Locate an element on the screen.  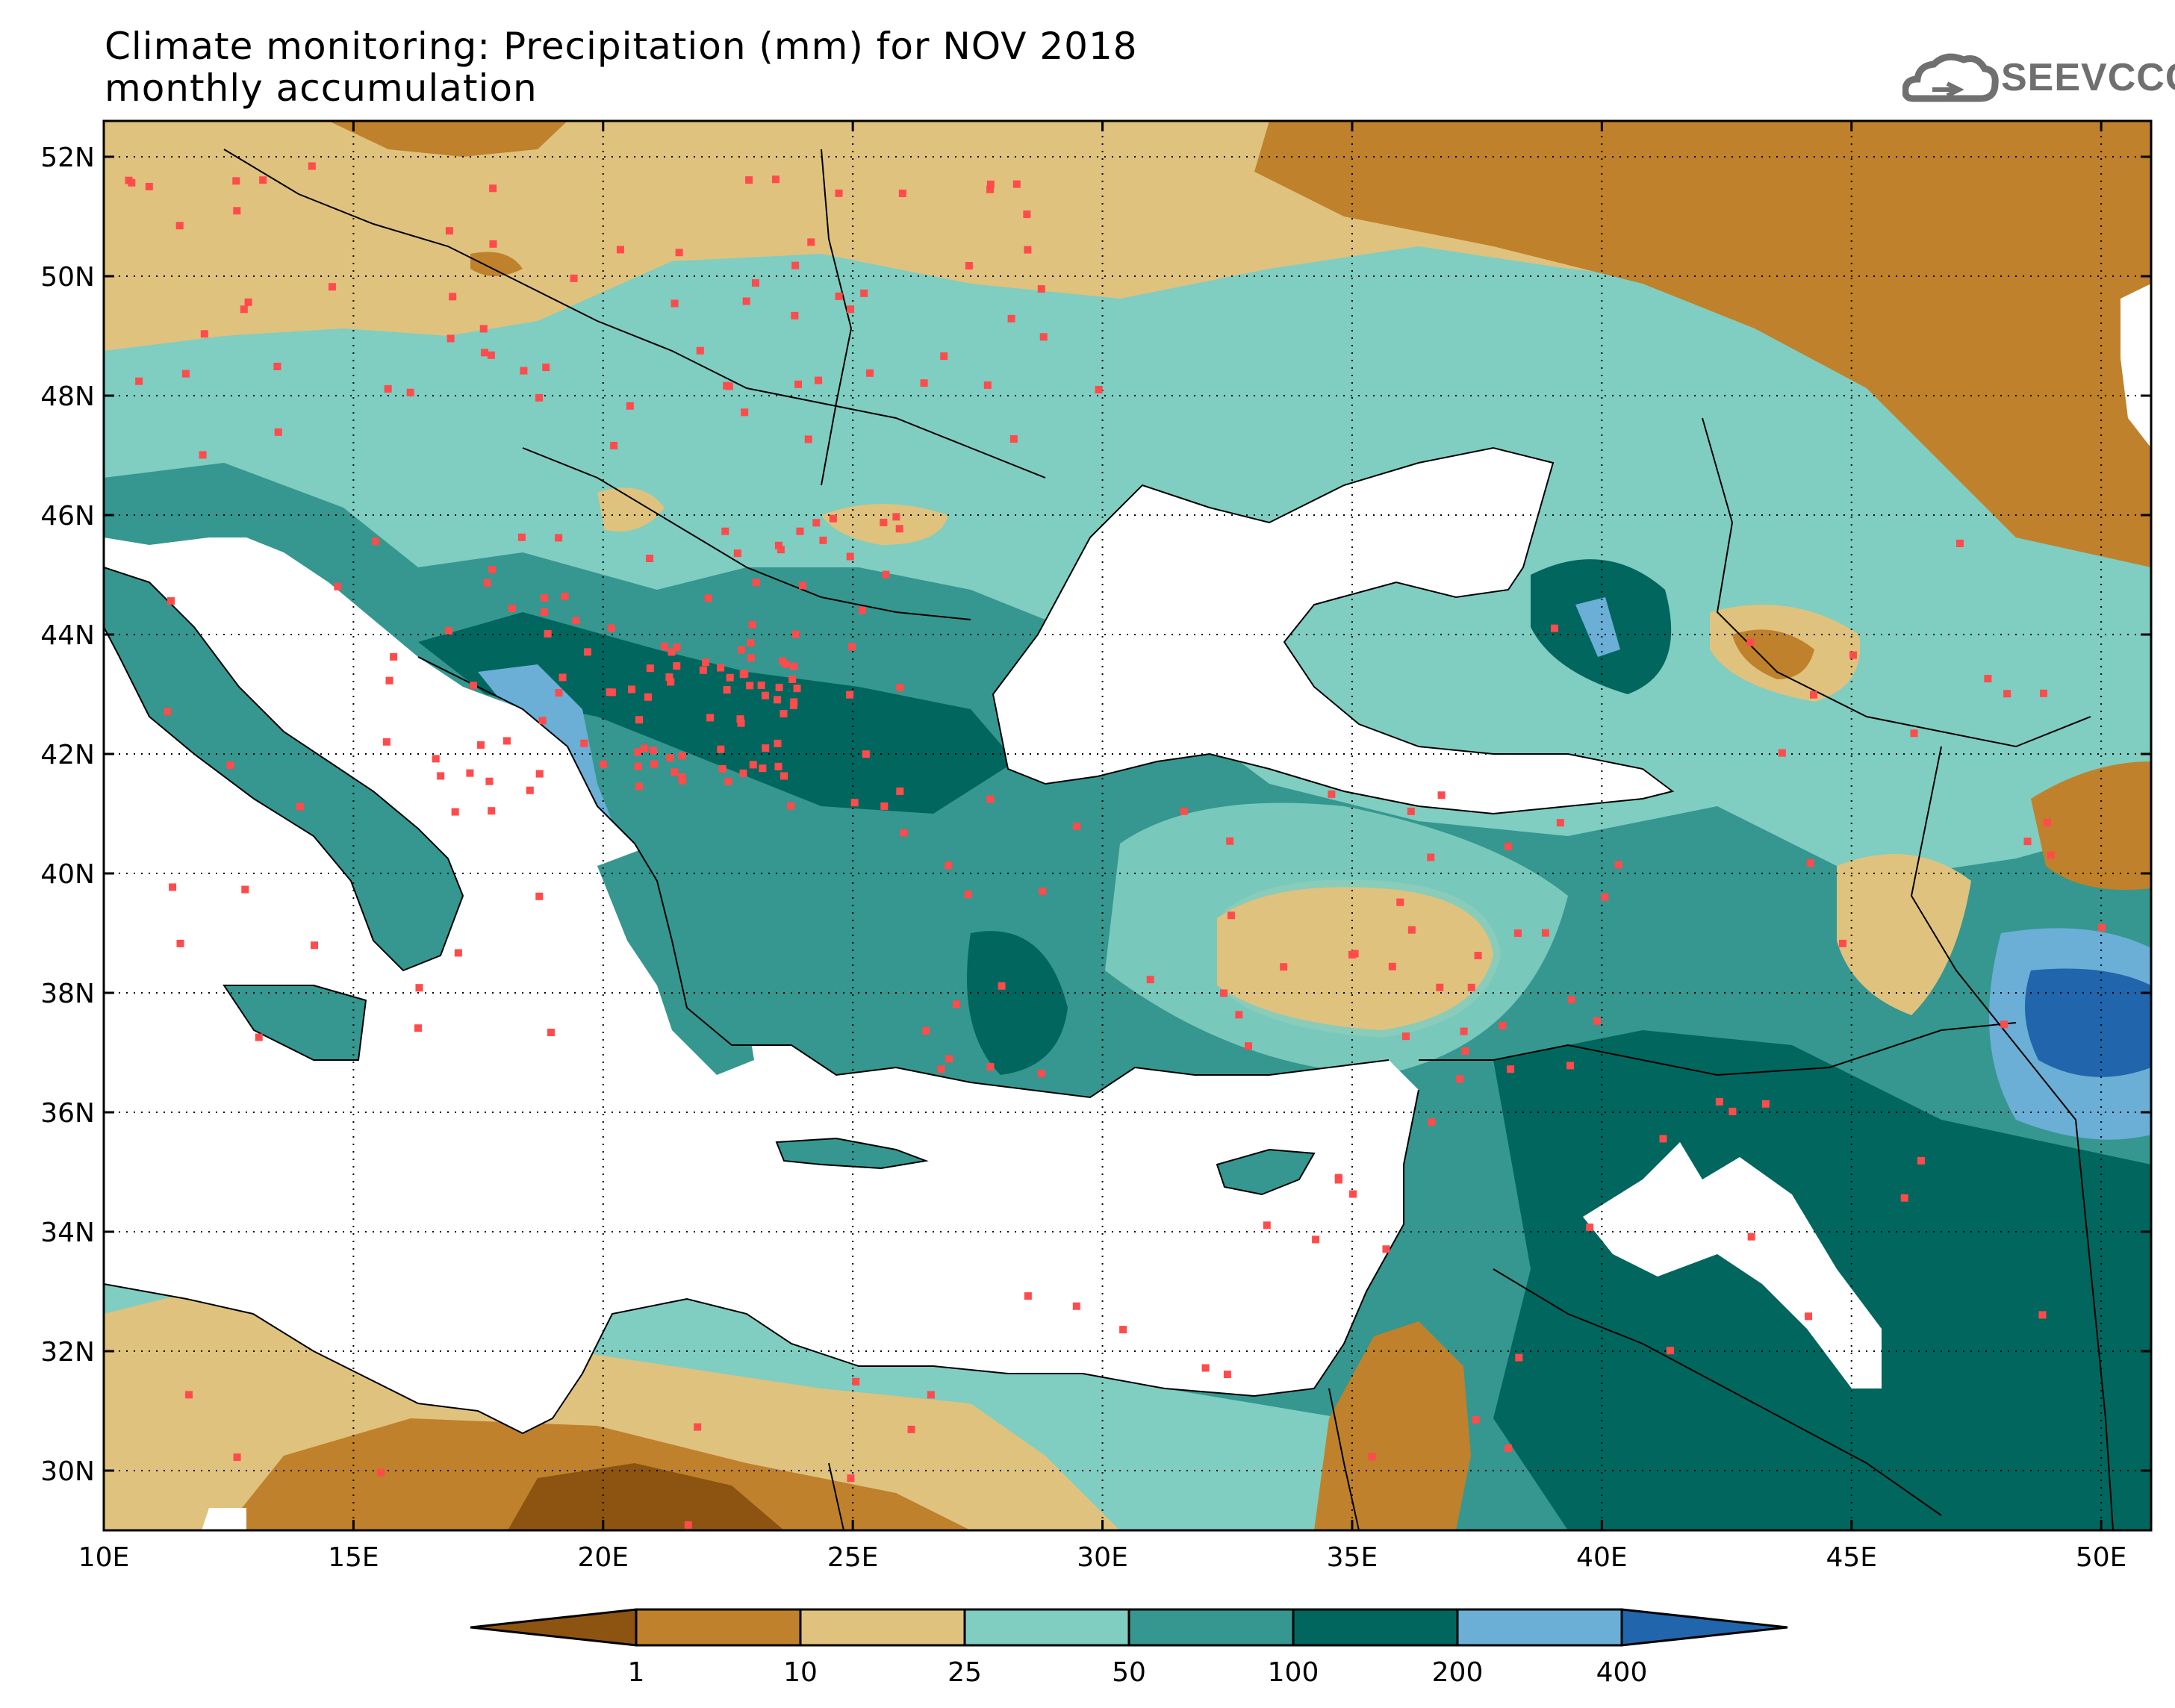
lat-tick-label: 38N is located at coordinates (67, 994).